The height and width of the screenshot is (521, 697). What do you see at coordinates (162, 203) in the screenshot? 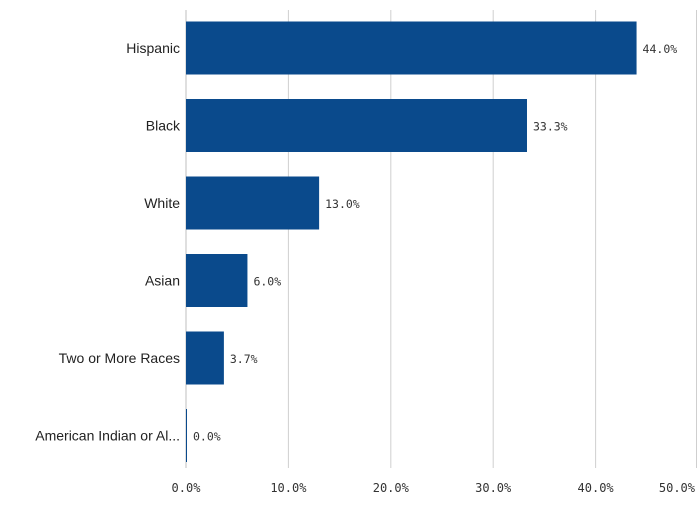
I see `category-label-2: White` at bounding box center [162, 203].